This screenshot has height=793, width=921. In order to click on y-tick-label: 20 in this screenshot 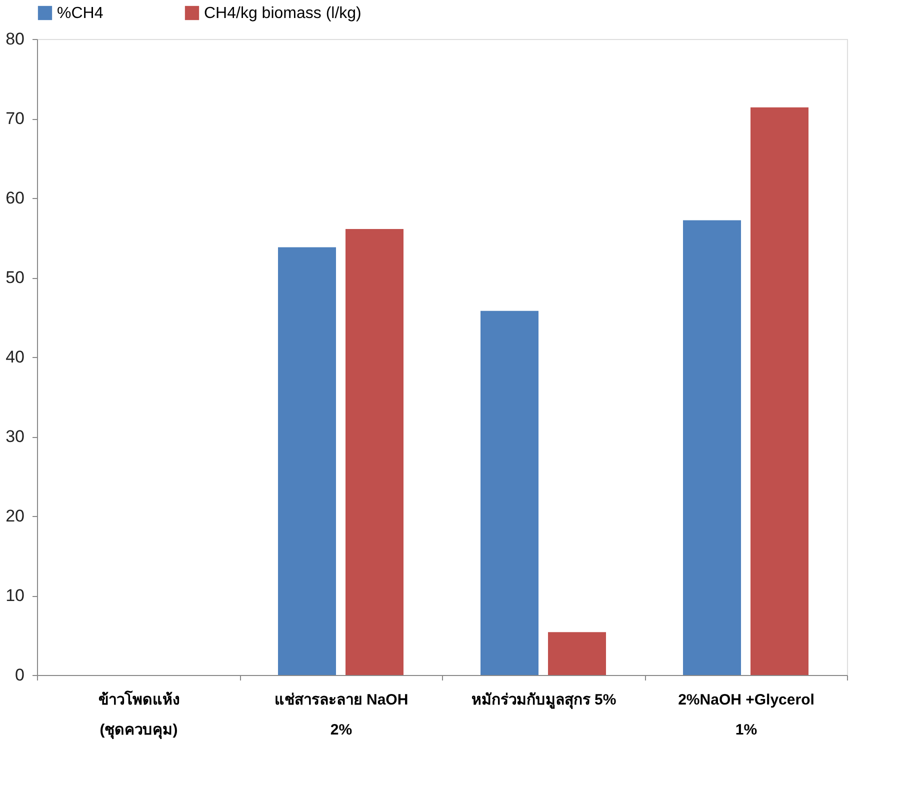, I will do `click(15, 516)`.